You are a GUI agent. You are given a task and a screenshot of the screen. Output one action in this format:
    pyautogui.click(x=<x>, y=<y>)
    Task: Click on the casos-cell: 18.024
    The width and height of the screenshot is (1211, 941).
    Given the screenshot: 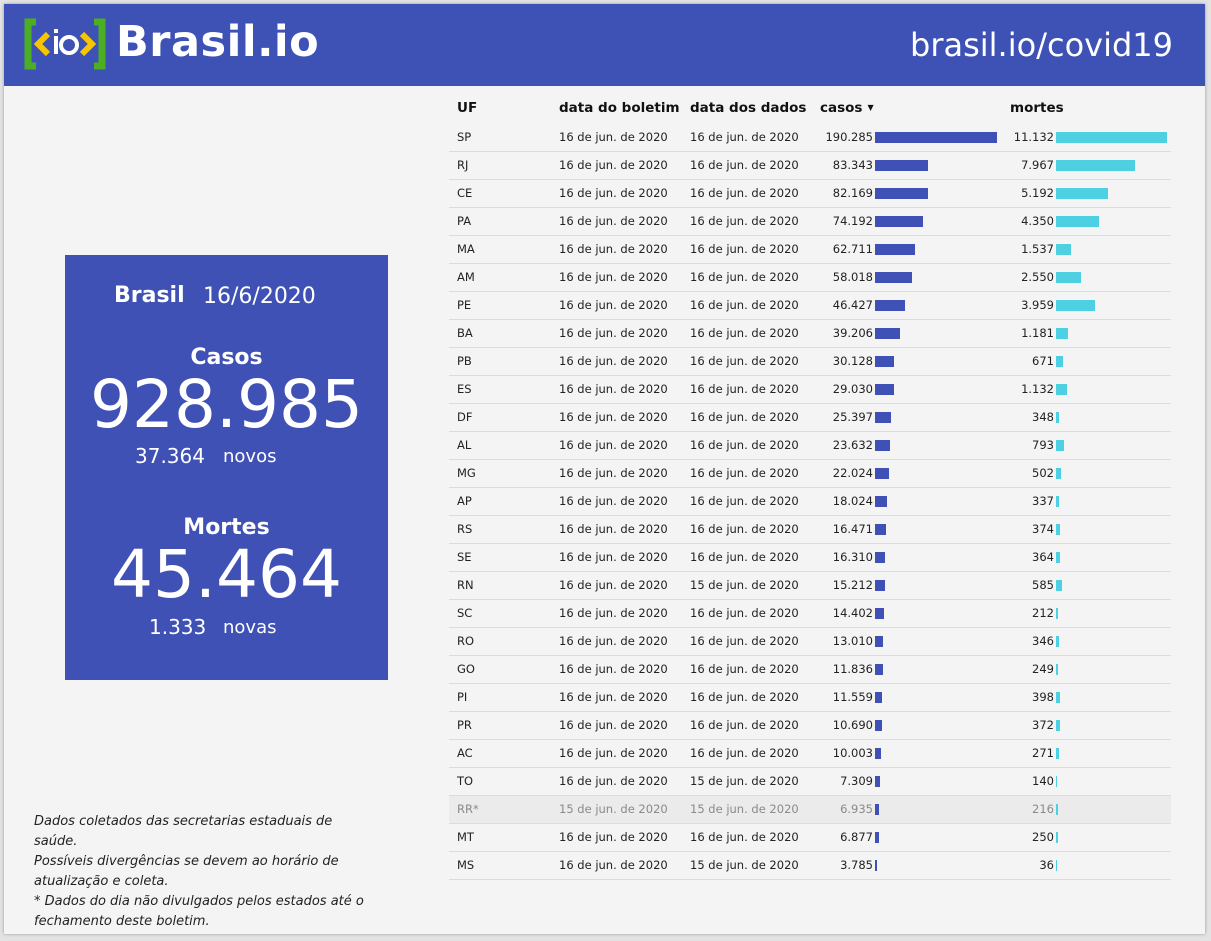 What is the action you would take?
    pyautogui.click(x=852, y=501)
    